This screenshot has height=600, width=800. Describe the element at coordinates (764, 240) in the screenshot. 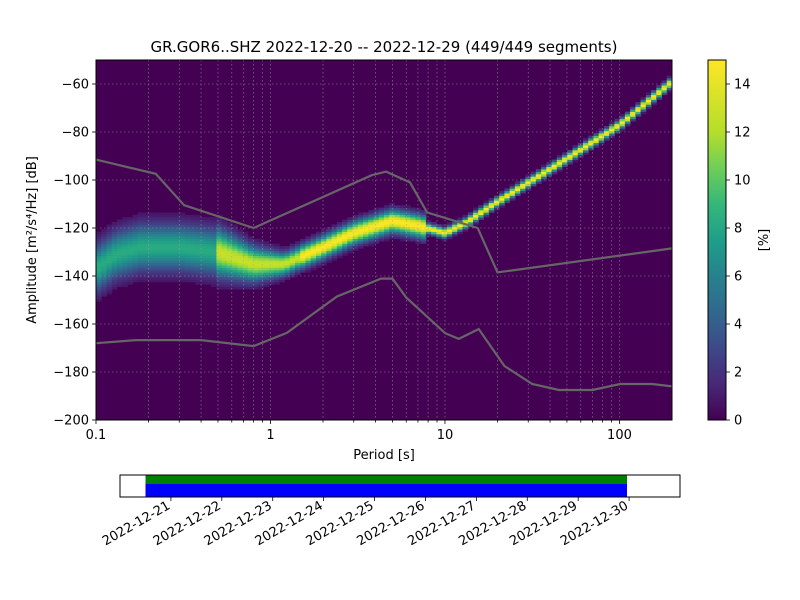

I see `colorbar-label: [%]` at that location.